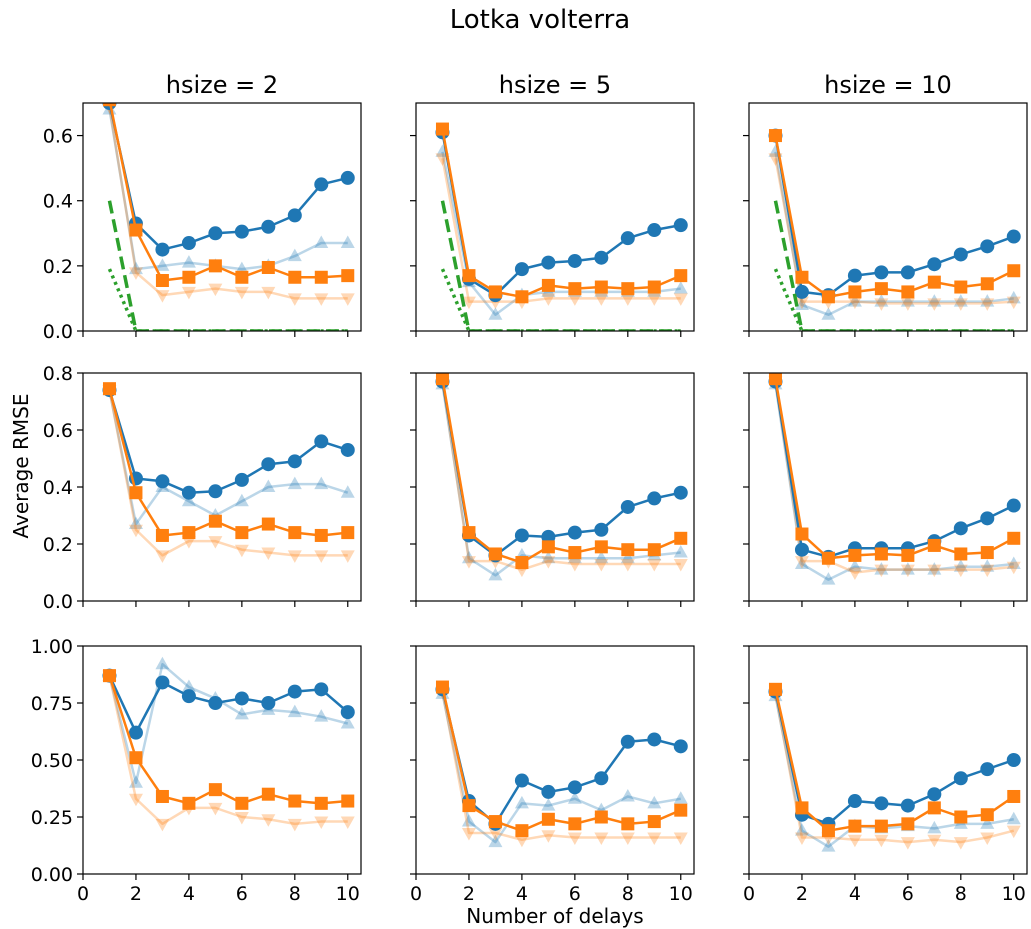 The image size is (1031, 929). Describe the element at coordinates (21, 466) in the screenshot. I see `y-axis-label: Average RMSE` at that location.